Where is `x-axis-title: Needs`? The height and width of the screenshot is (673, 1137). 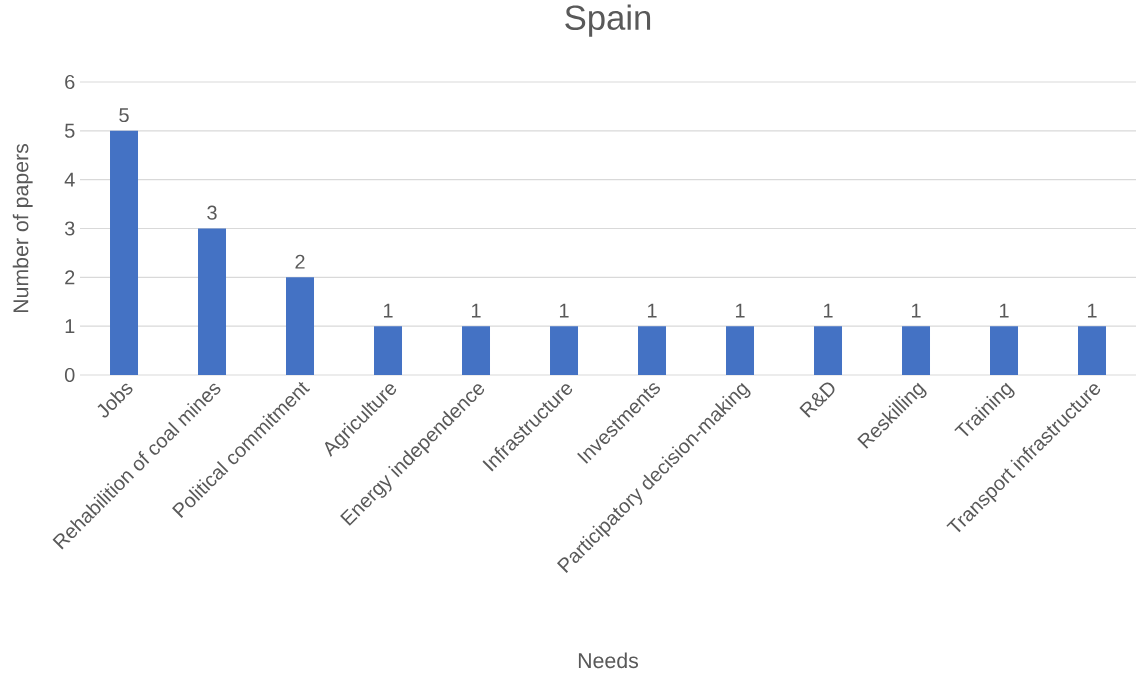 x-axis-title: Needs is located at coordinates (608, 660).